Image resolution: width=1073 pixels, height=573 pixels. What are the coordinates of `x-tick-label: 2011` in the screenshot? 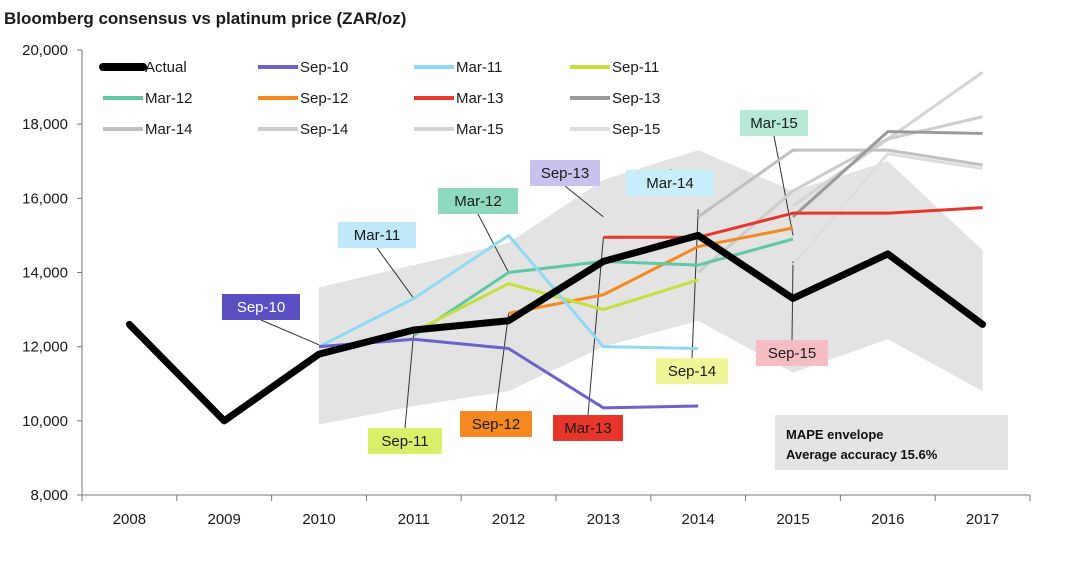 It's located at (414, 519).